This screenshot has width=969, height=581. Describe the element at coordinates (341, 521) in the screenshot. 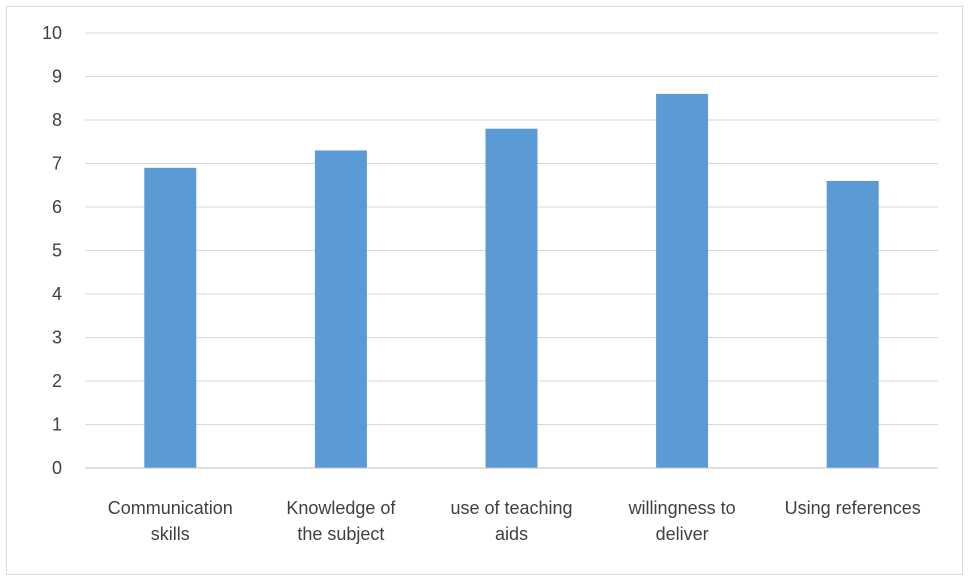

I see `x-tick-label-2: Knowledge of the subject` at that location.